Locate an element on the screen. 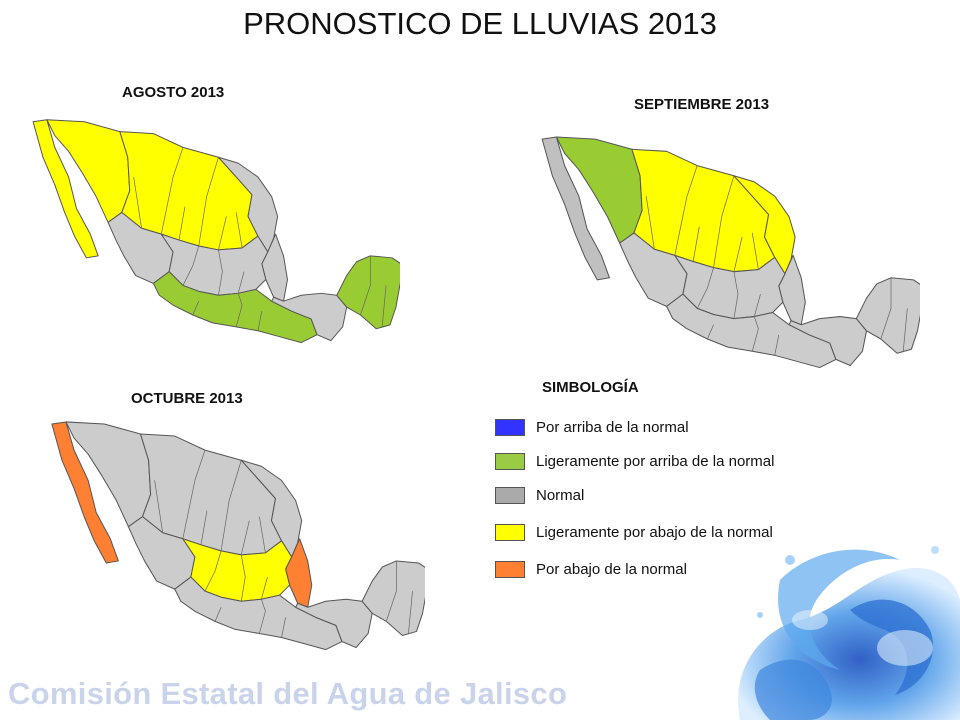 This screenshot has height=720, width=960. legend-title: SIMBOLOGÍA is located at coordinates (590, 387).